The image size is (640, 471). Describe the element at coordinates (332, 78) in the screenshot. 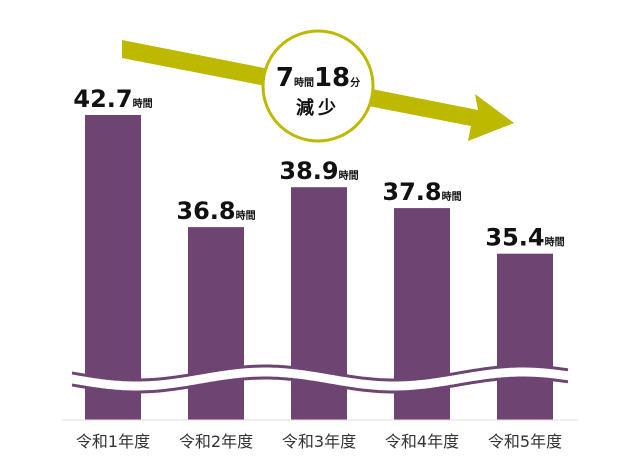

I see `badge-minutes-value: 18` at that location.